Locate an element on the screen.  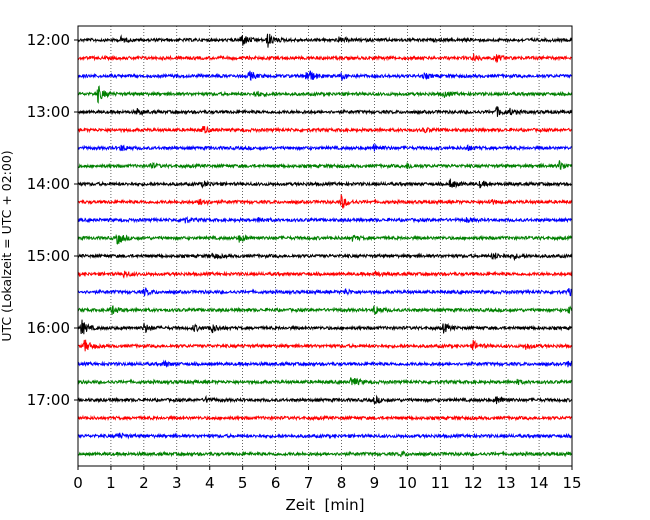
x-tick-label: 10 is located at coordinates (407, 483).